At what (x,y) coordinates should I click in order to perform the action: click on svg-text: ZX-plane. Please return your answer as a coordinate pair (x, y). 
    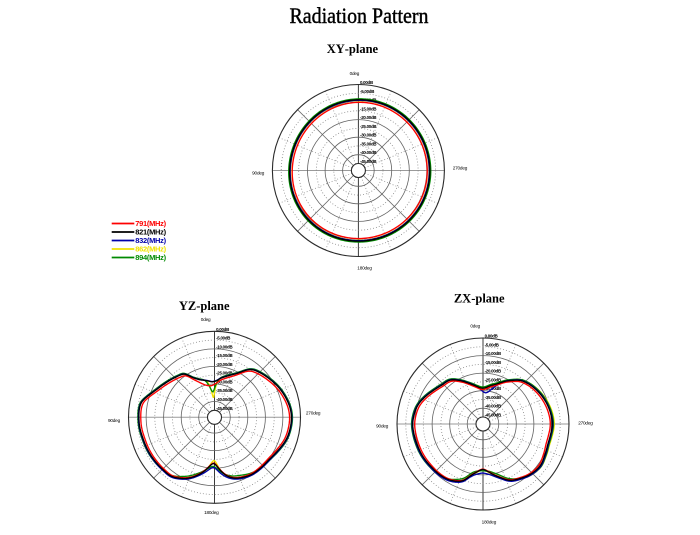
    Looking at the image, I should click on (479, 299).